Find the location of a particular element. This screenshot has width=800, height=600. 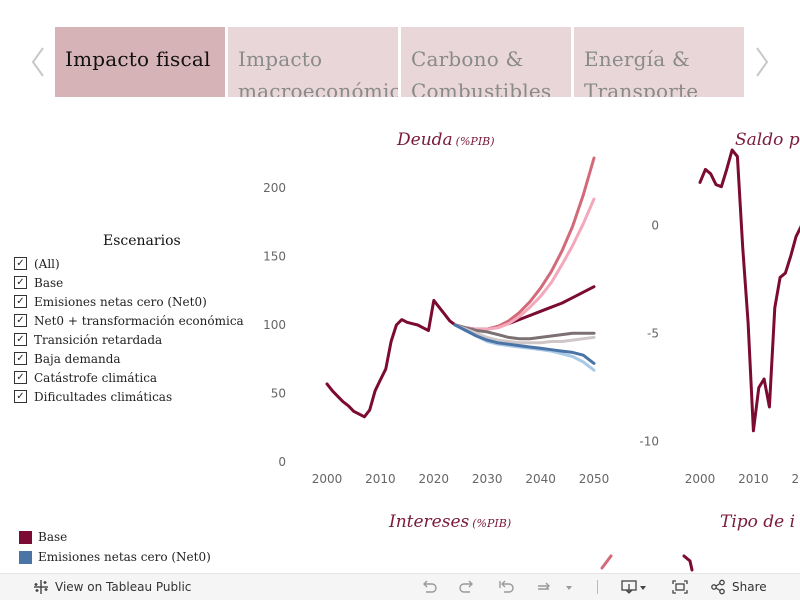

next-arrow-button is located at coordinates (762, 62).